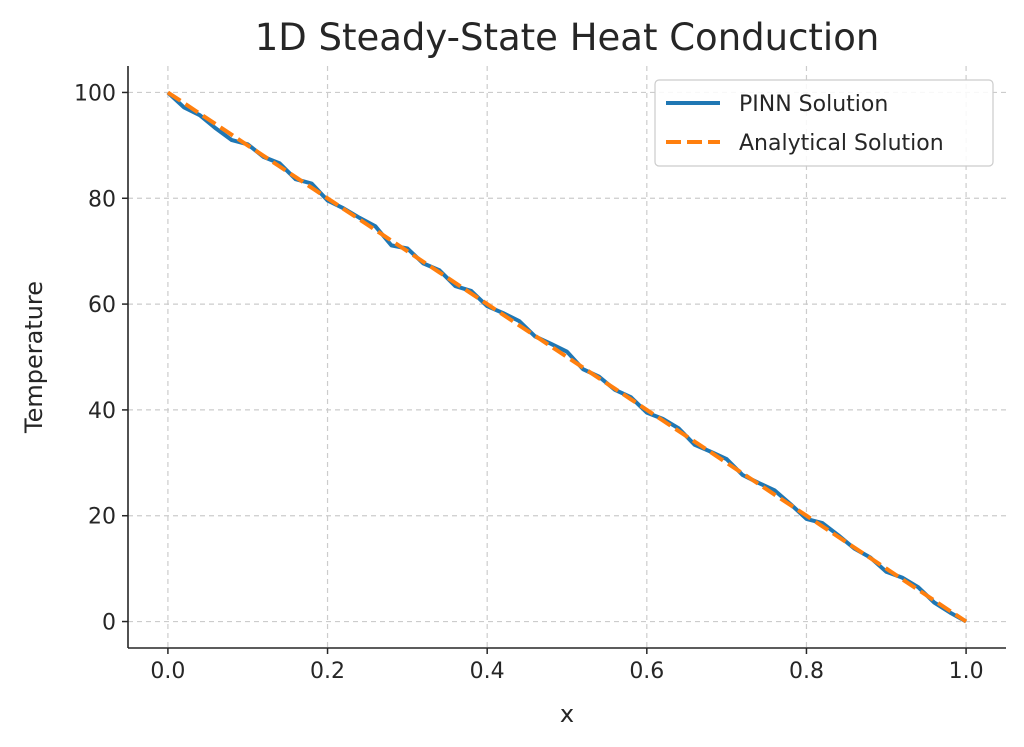  Describe the element at coordinates (102, 199) in the screenshot. I see `y-tick-label: 80` at that location.